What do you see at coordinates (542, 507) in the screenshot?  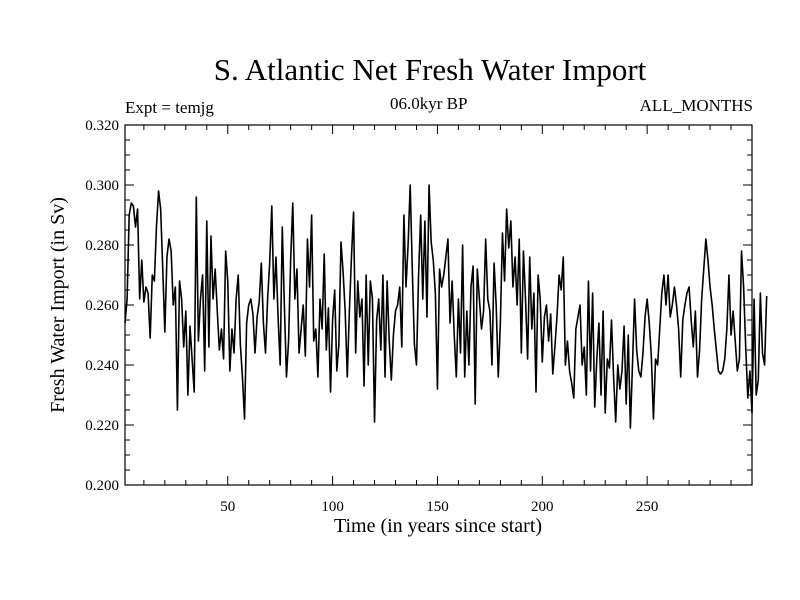 I see `x-tick-label: 200` at bounding box center [542, 507].